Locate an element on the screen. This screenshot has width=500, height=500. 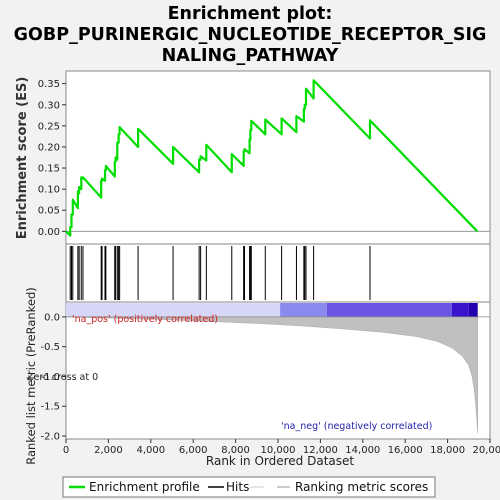
neg-annotation: 'na_neg' (negatively correlated) is located at coordinates (356, 426).